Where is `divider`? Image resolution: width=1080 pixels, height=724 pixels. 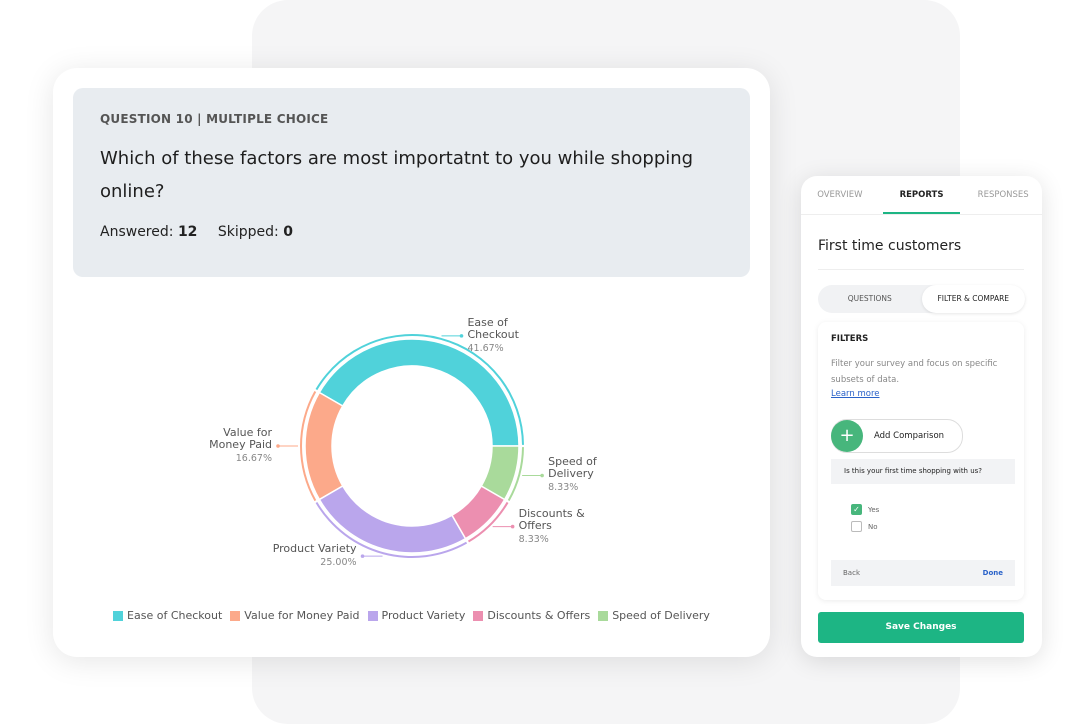 divider is located at coordinates (921, 269).